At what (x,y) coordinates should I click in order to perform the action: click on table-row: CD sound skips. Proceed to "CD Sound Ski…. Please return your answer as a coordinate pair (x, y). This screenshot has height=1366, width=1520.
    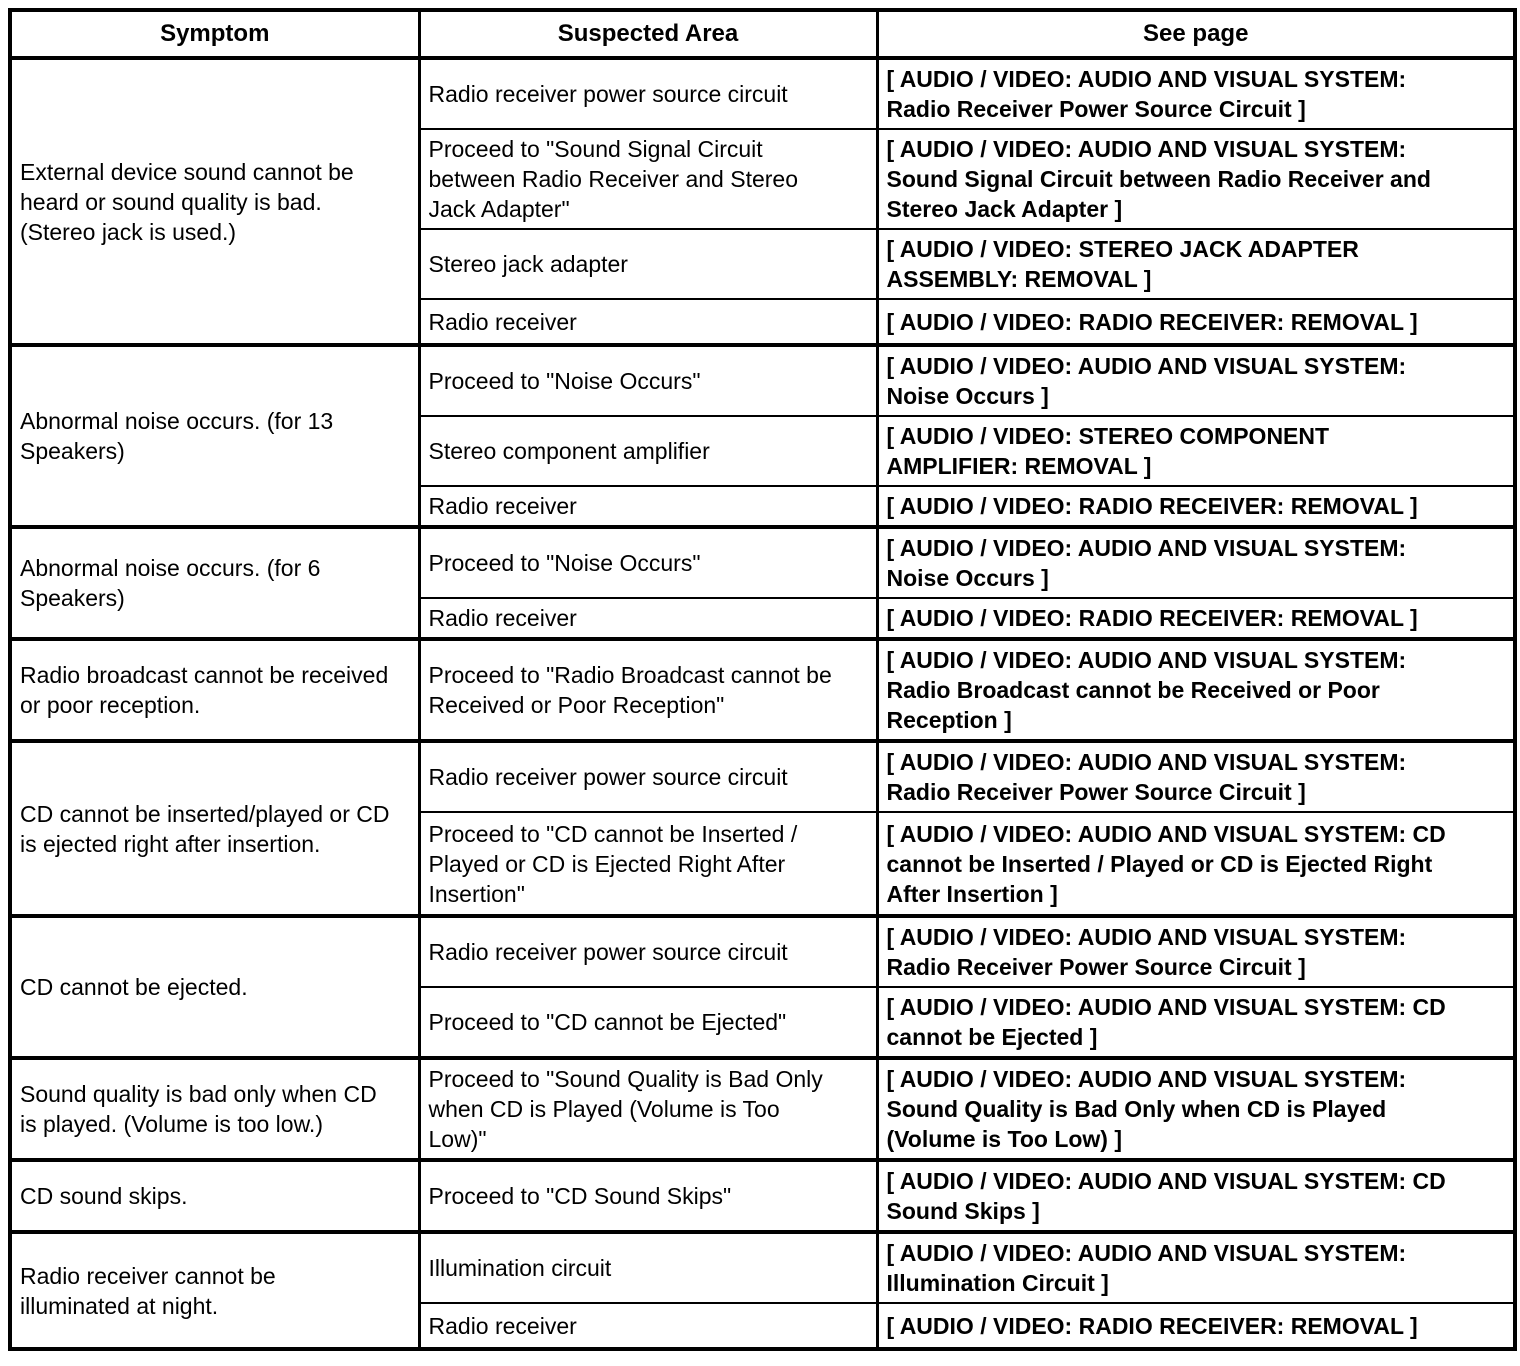
    Looking at the image, I should click on (762, 1195).